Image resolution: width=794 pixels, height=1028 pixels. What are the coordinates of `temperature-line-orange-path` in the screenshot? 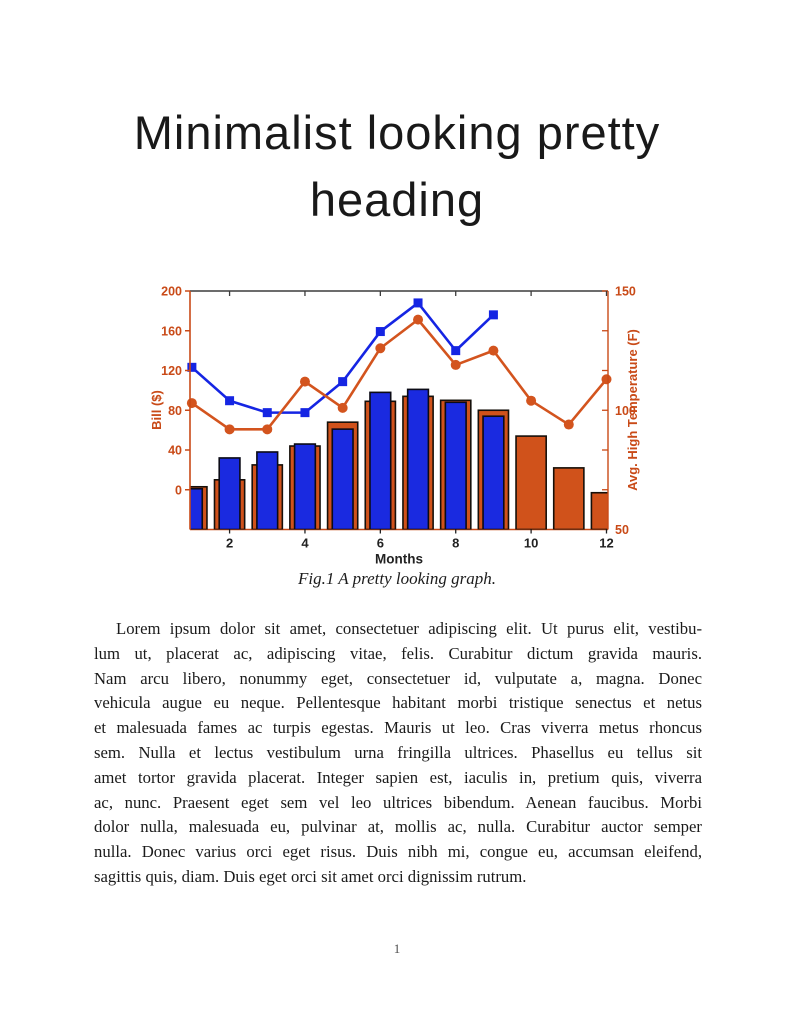 It's located at (399, 374).